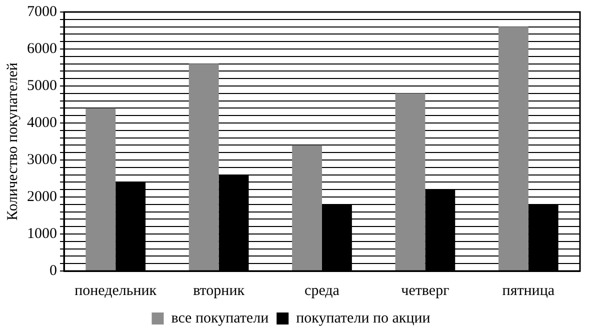 Image resolution: width=610 pixels, height=336 pixels. Describe the element at coordinates (425, 290) in the screenshot. I see `x-tick-label: четверг` at that location.